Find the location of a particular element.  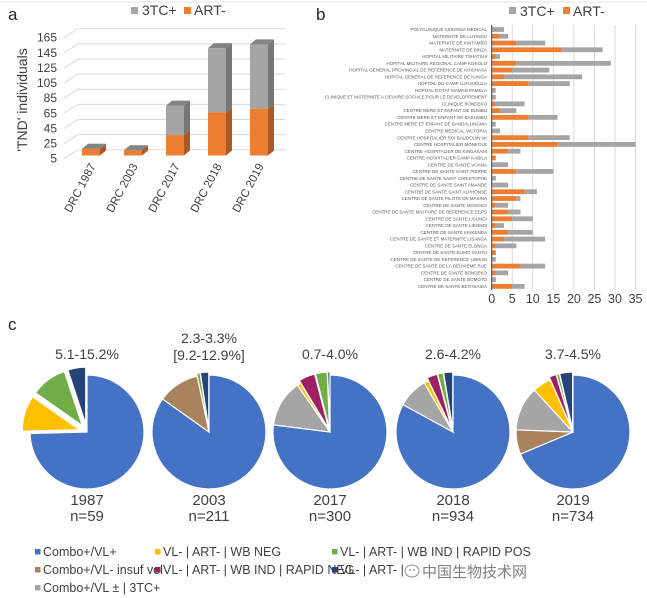

legend-b: 3TC+ ART- is located at coordinates (557, 11).